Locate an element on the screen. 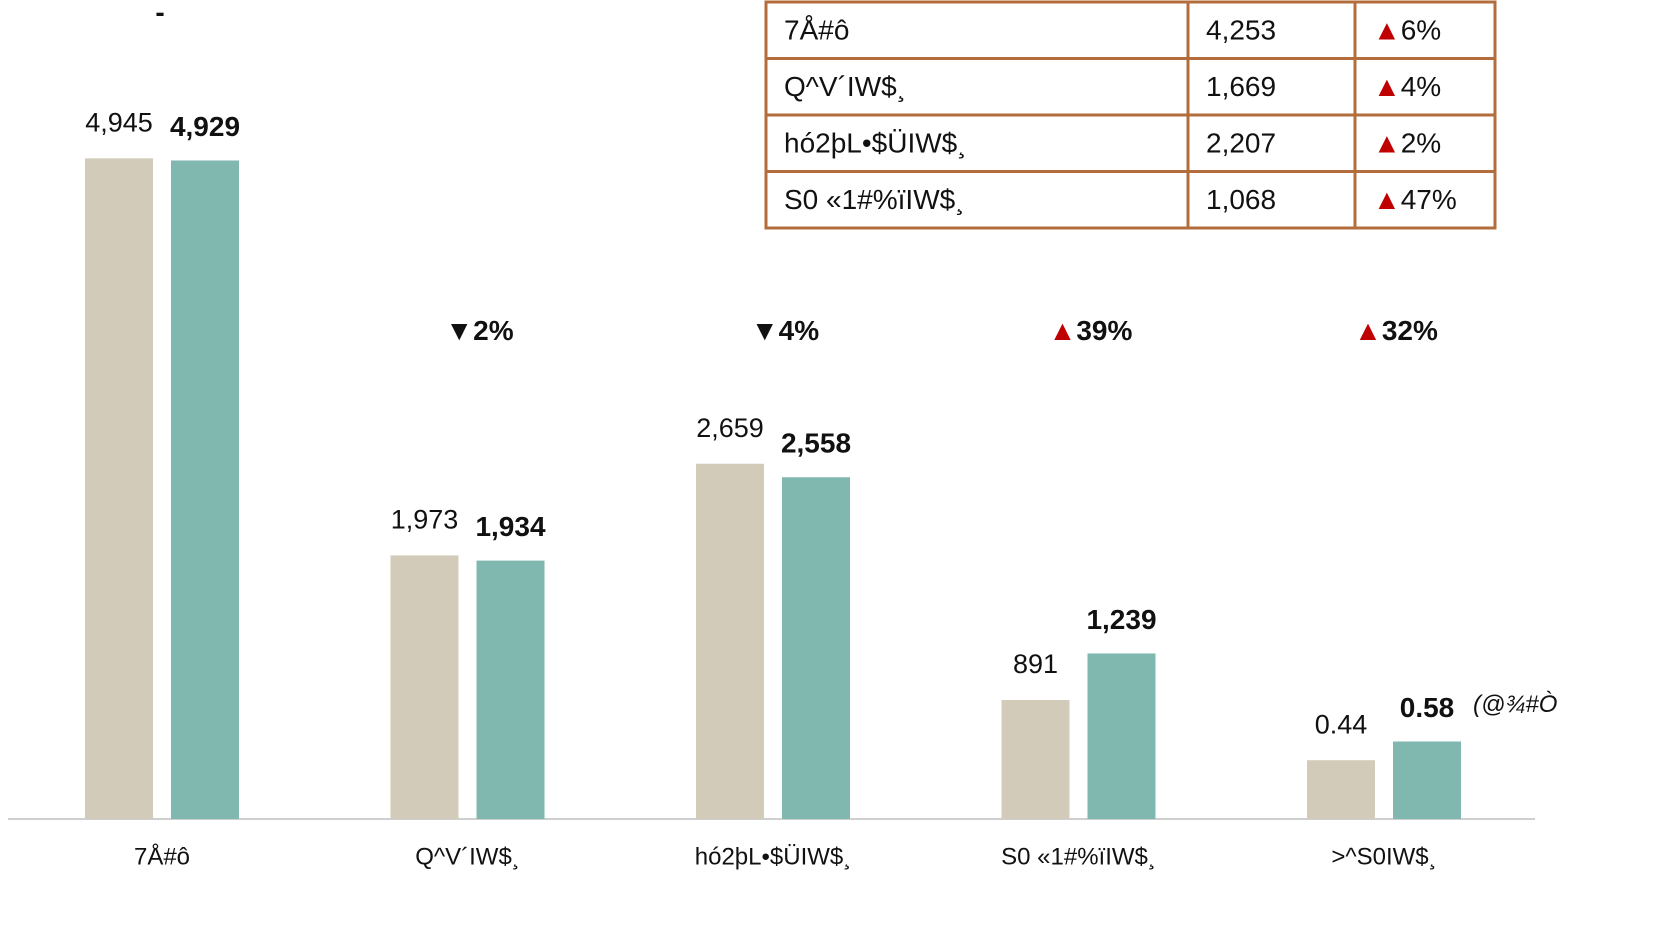 This screenshot has height=934, width=1673. table-name: Q^V´IW$¸ is located at coordinates (845, 87).